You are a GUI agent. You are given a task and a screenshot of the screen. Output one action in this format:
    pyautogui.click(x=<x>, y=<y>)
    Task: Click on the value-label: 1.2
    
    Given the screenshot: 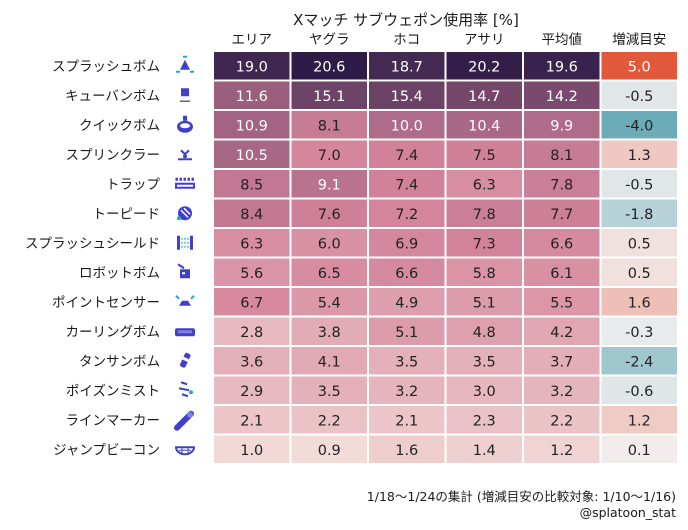 What is the action you would take?
    pyautogui.click(x=561, y=451)
    